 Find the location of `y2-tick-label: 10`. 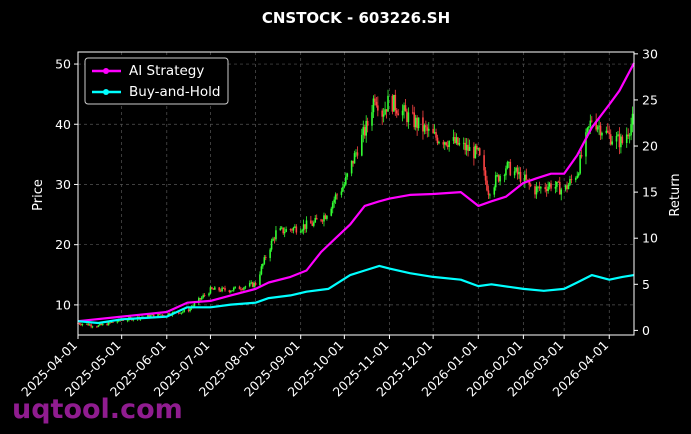

y2-tick-label: 10 is located at coordinates (650, 238).